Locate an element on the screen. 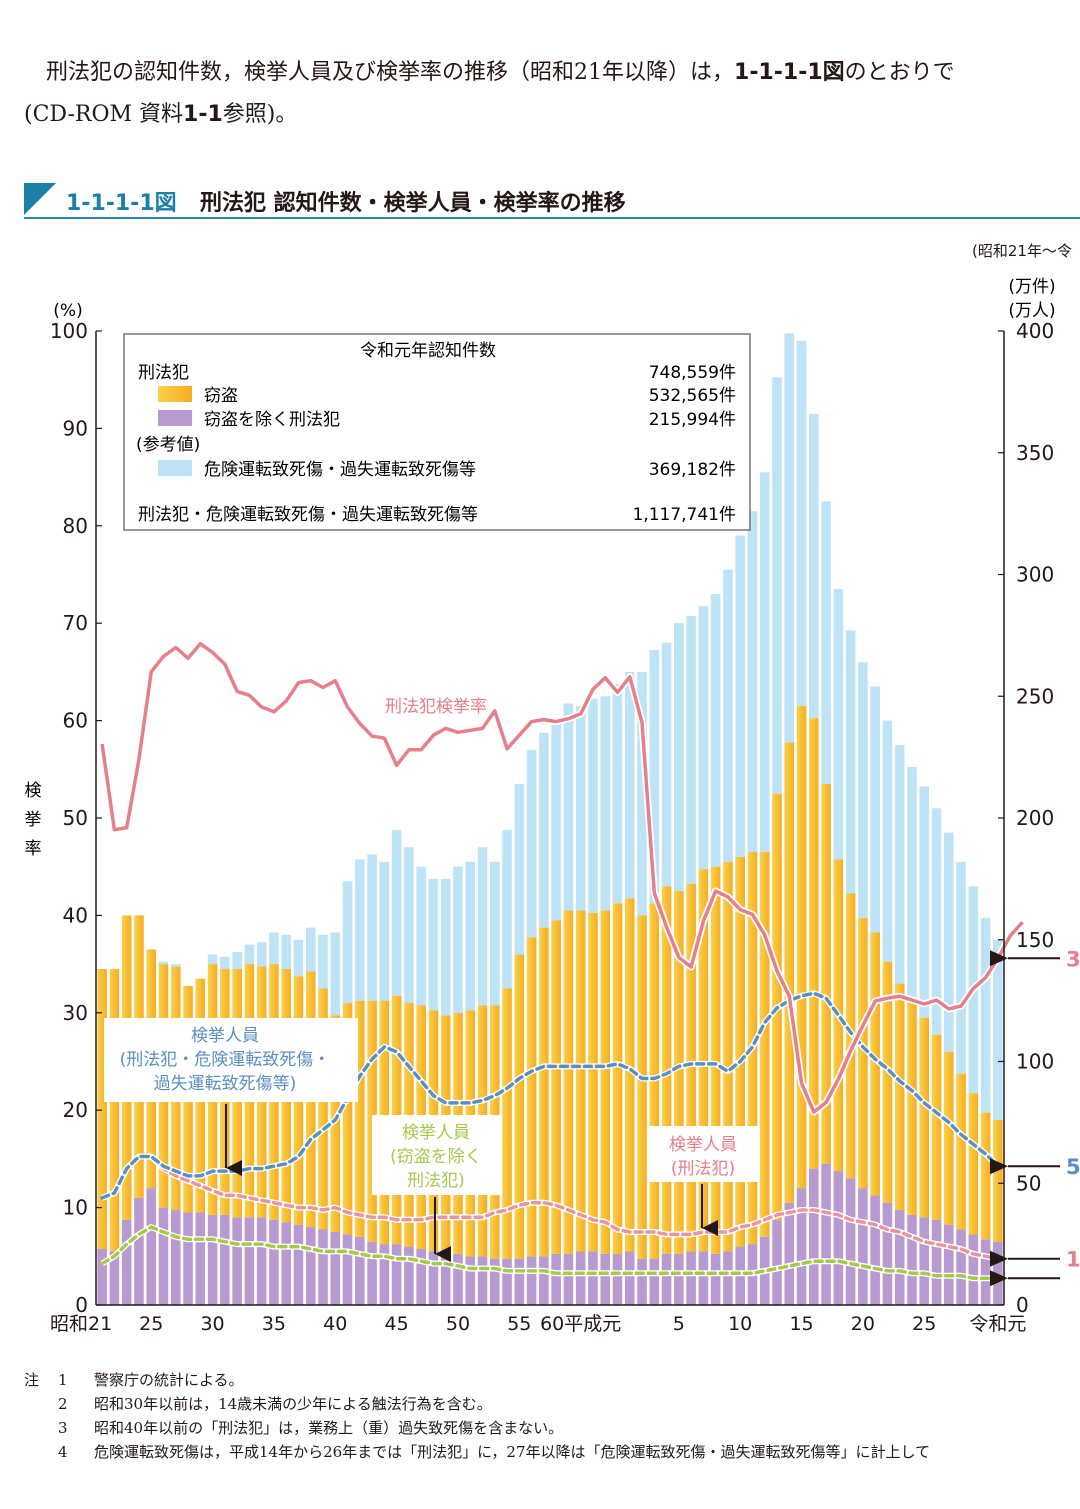 The image size is (1080, 1509). x-axis-tick-label: 20 is located at coordinates (863, 1324).